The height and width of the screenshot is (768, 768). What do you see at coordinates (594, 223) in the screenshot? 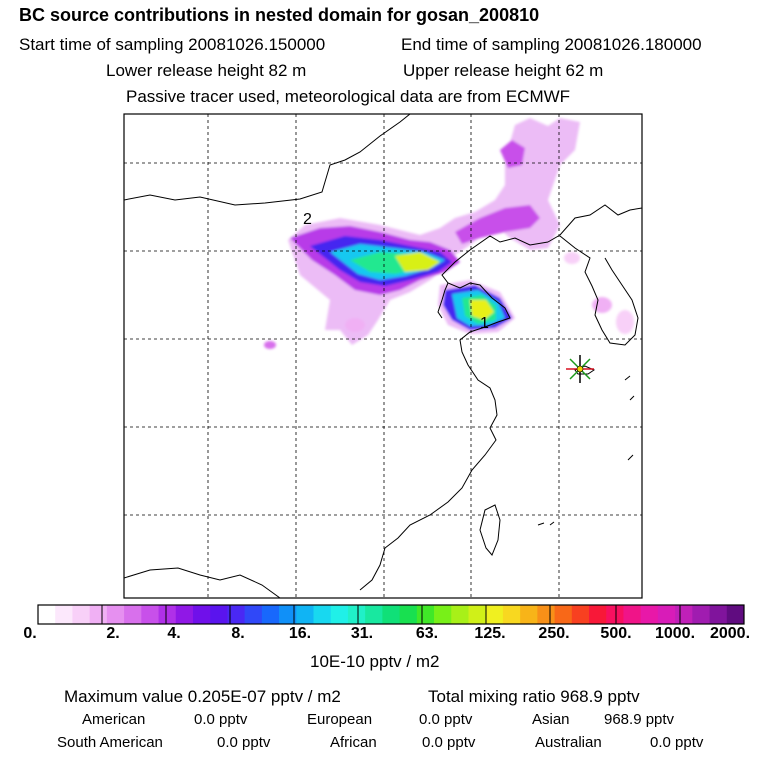
I see `korea-border` at bounding box center [594, 223].